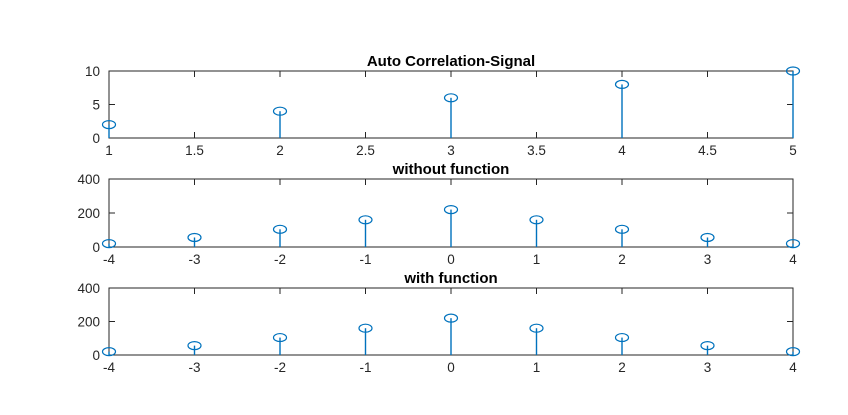 The image size is (848, 415). Describe the element at coordinates (109, 367) in the screenshot. I see `plot3-xtick-label: -4` at that location.